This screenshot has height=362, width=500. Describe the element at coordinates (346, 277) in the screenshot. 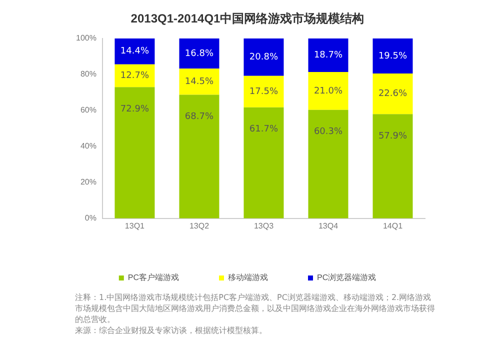

I see `legend-label: PC浏览器端游戏` at that location.